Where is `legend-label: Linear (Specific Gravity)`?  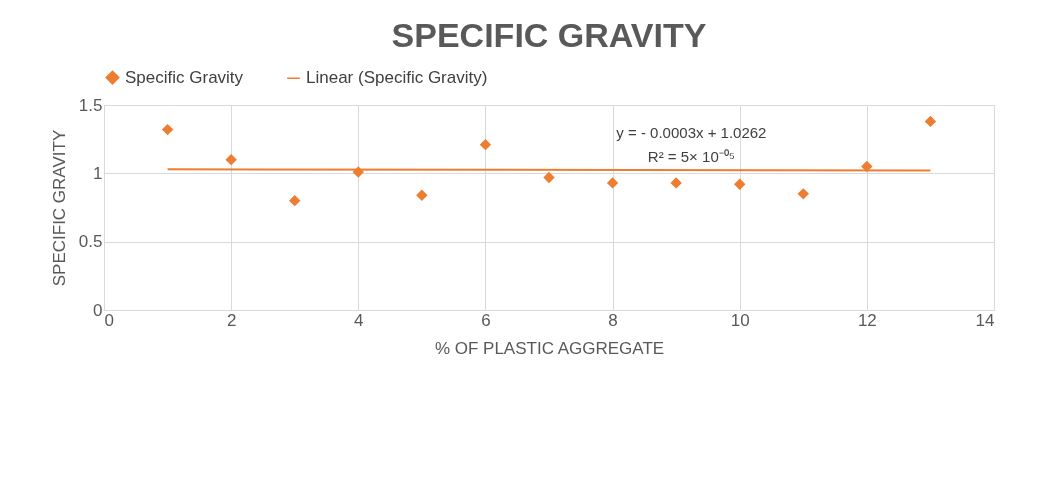 legend-label: Linear (Specific Gravity) is located at coordinates (397, 78).